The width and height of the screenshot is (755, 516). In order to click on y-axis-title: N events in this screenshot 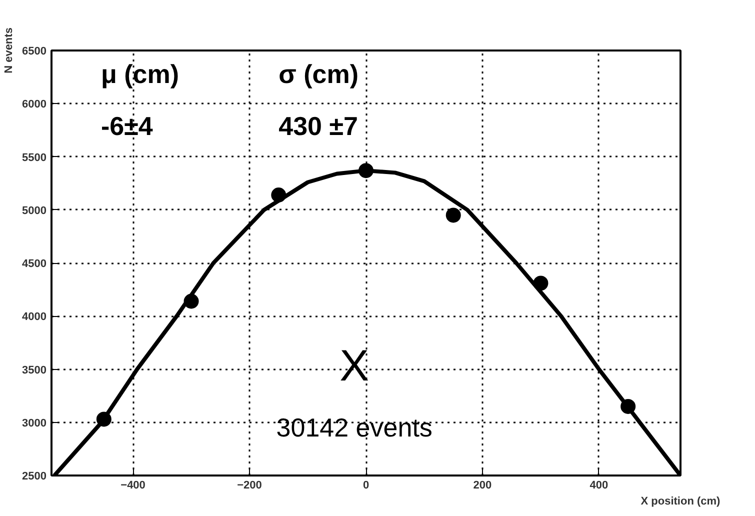, I will do `click(9, 51)`.